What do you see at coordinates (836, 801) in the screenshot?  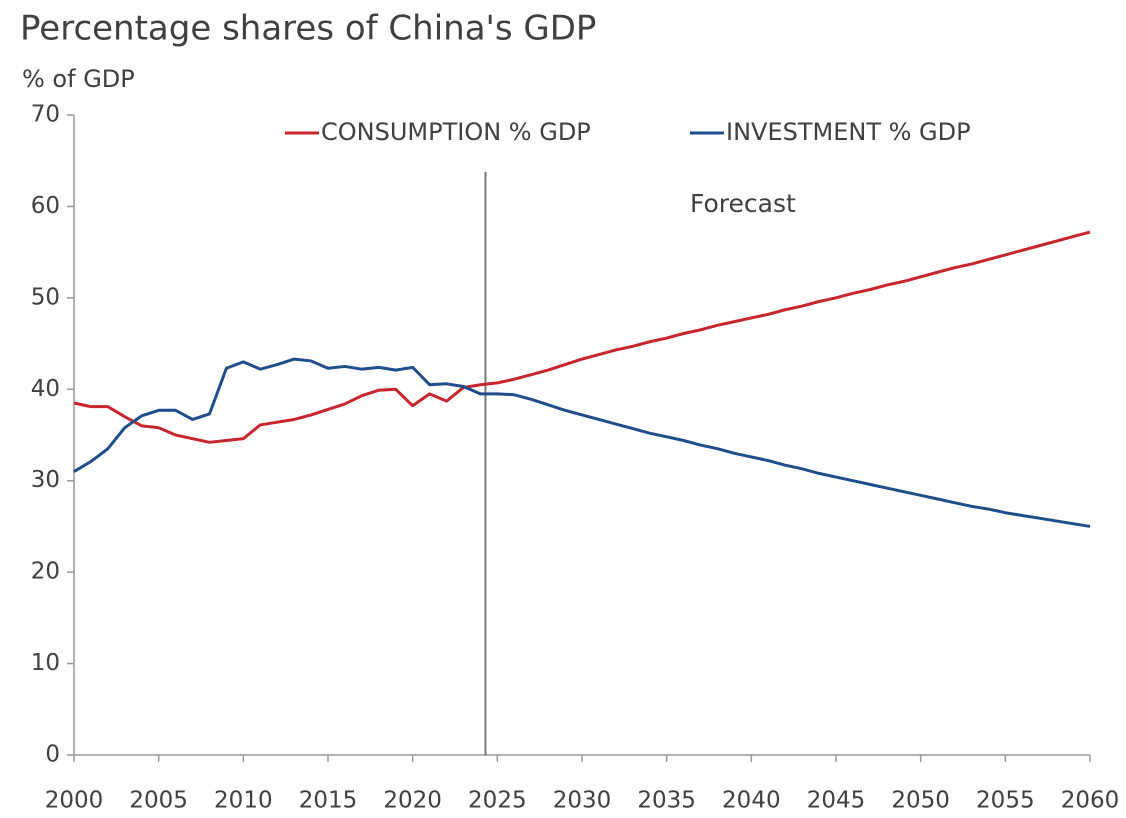 I see `x-tick-label: 2045` at bounding box center [836, 801].